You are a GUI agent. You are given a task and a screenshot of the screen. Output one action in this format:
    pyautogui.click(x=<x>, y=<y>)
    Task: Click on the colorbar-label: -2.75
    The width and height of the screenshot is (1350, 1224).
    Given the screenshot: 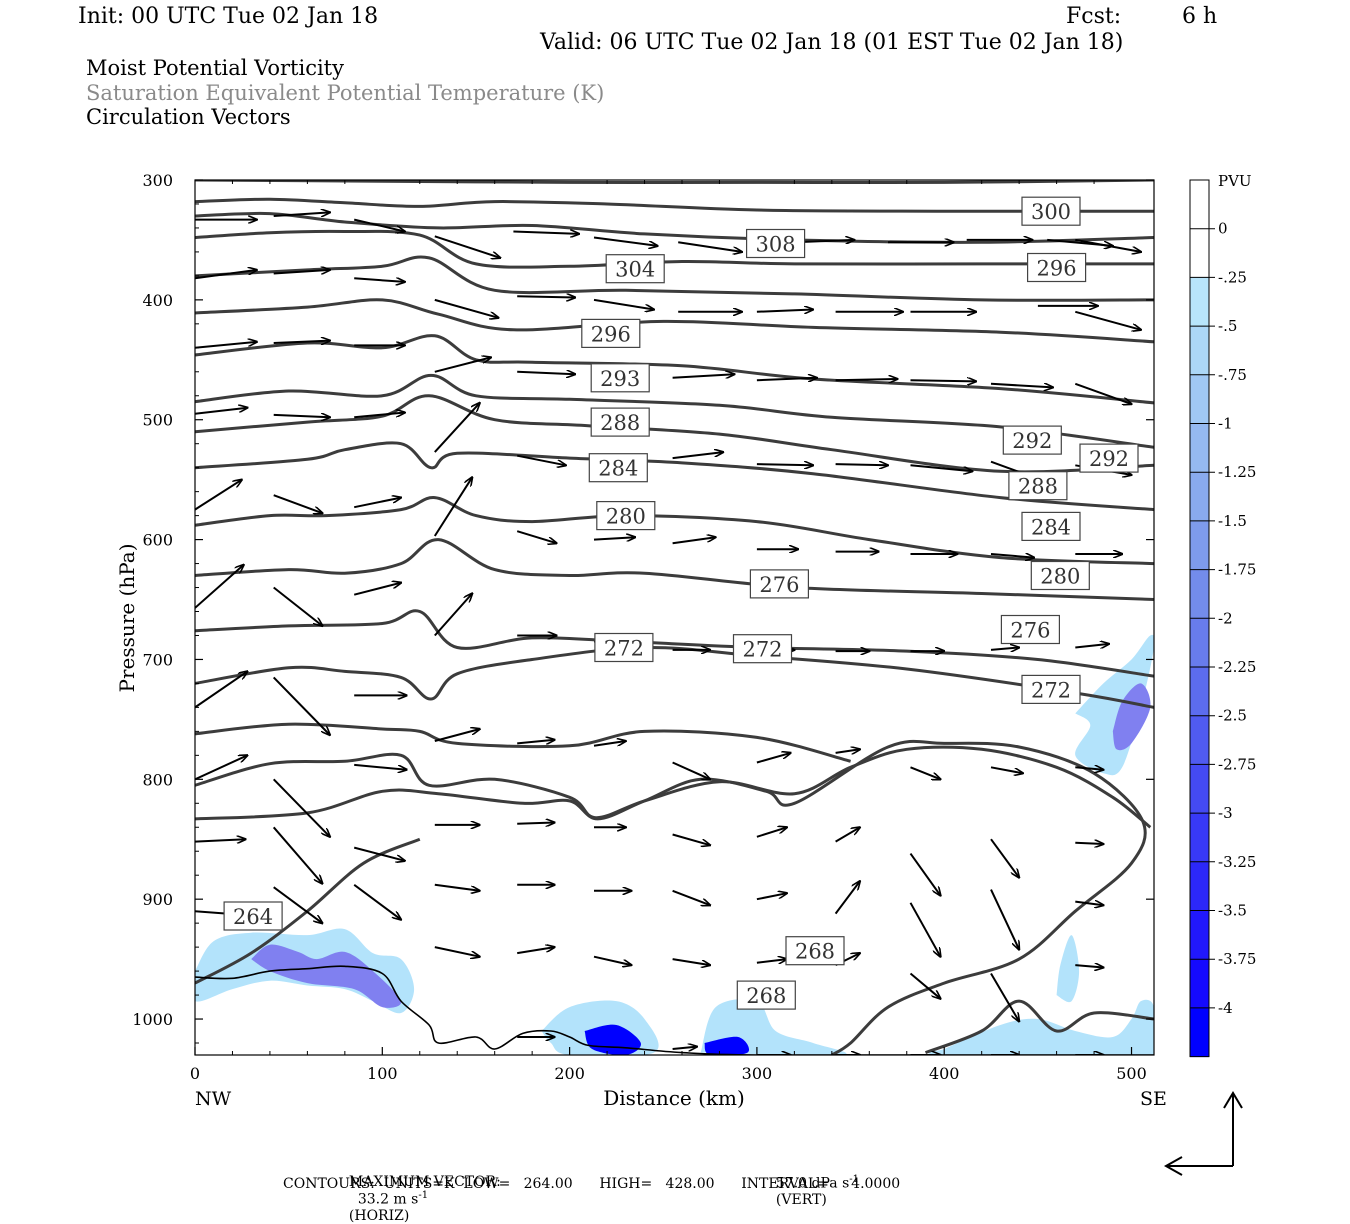 What is the action you would take?
    pyautogui.click(x=1237, y=764)
    